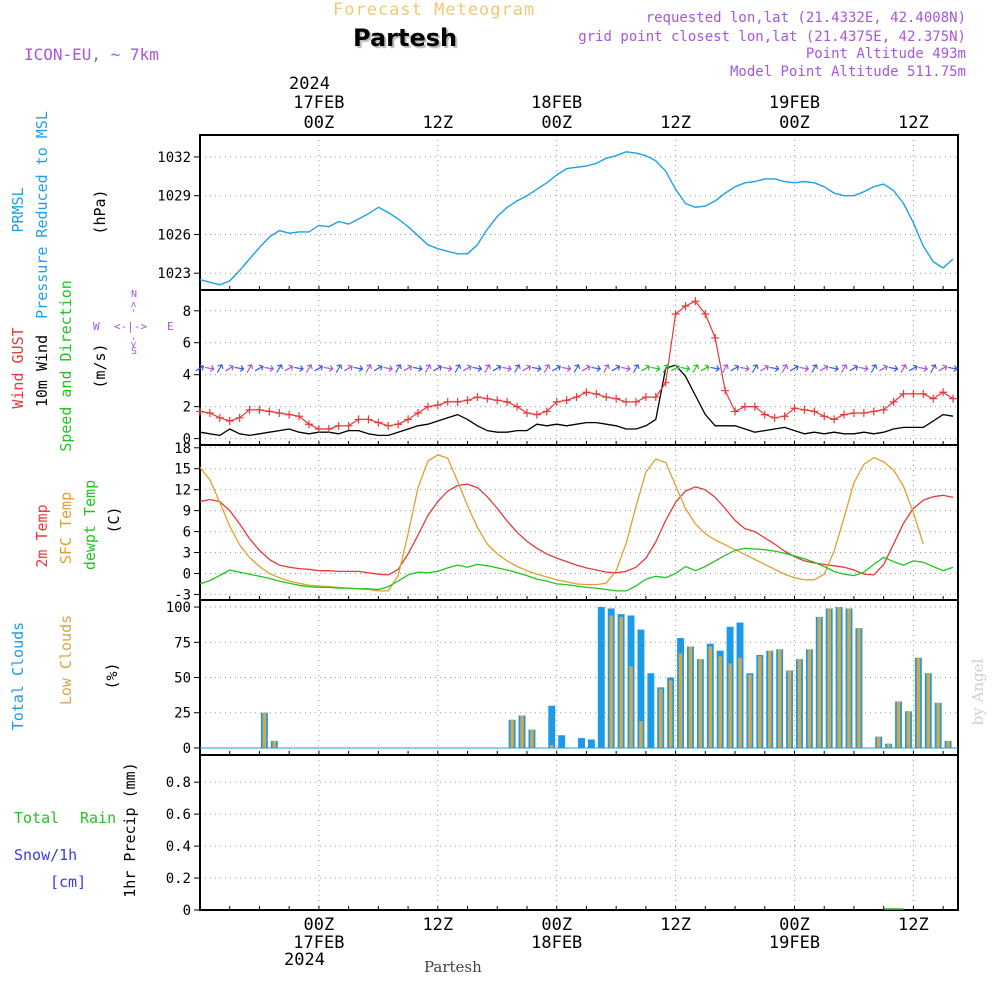 The height and width of the screenshot is (1000, 1000). Describe the element at coordinates (885, 54) in the screenshot. I see `point-altitude: Point Altitude 493m` at that location.